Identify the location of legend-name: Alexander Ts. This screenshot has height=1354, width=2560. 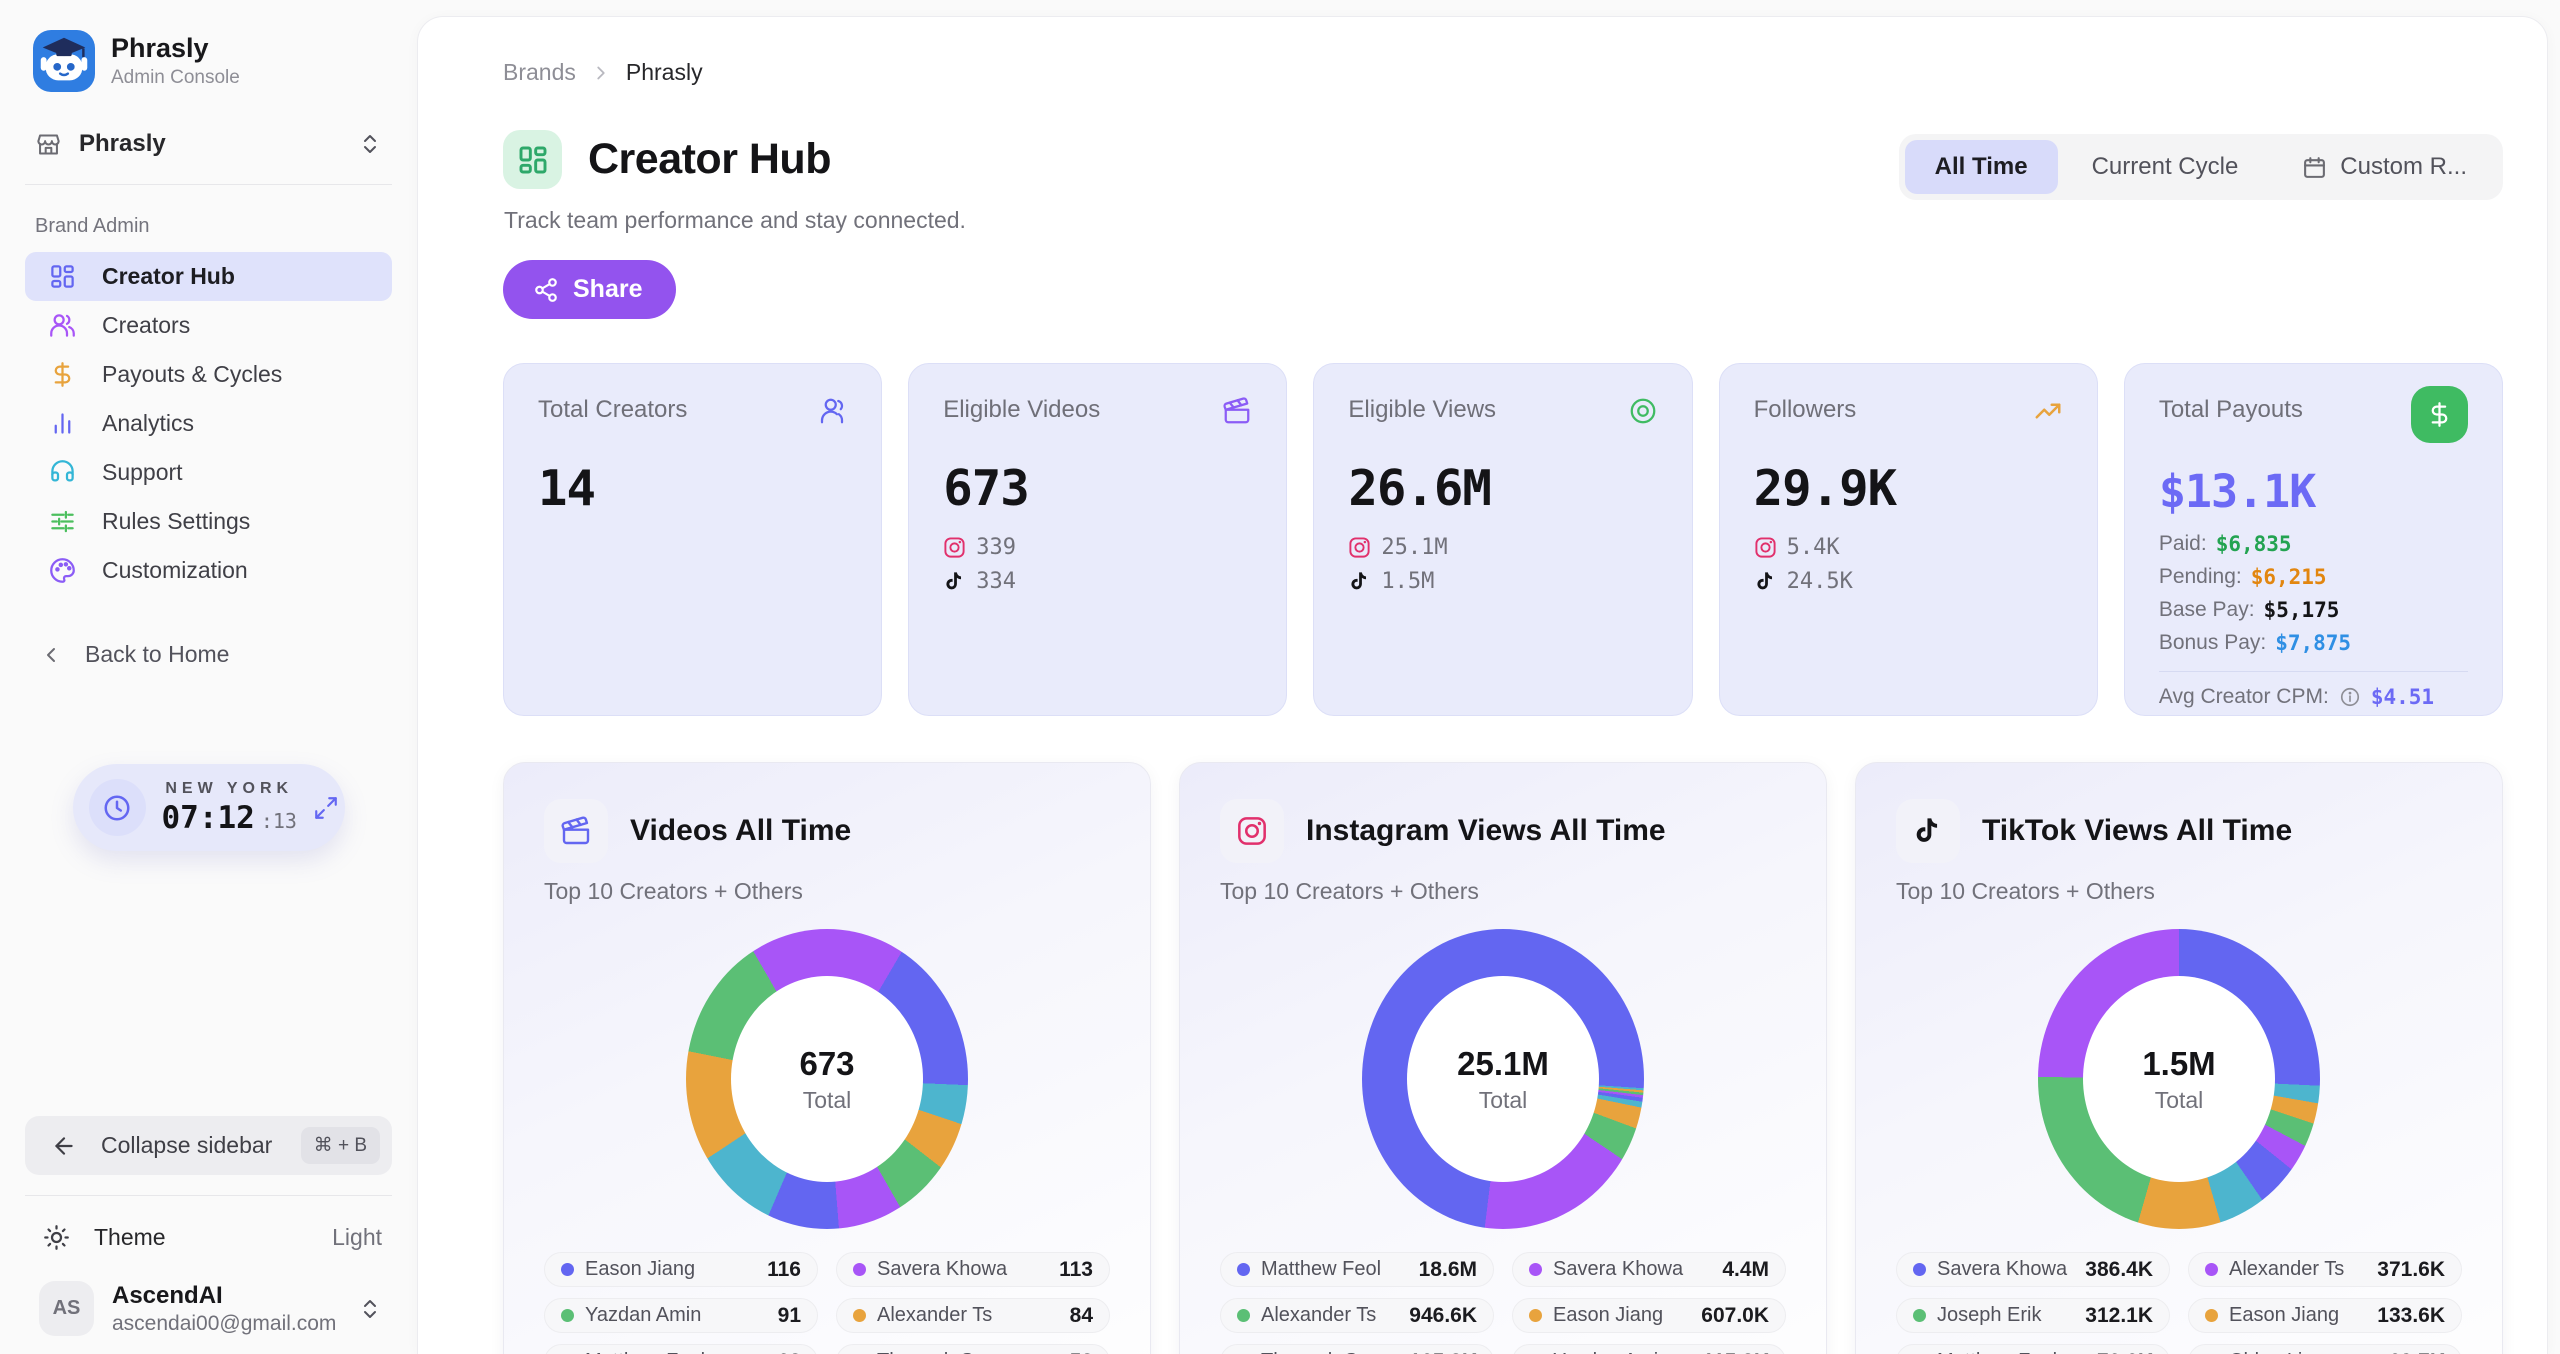
(935, 1315).